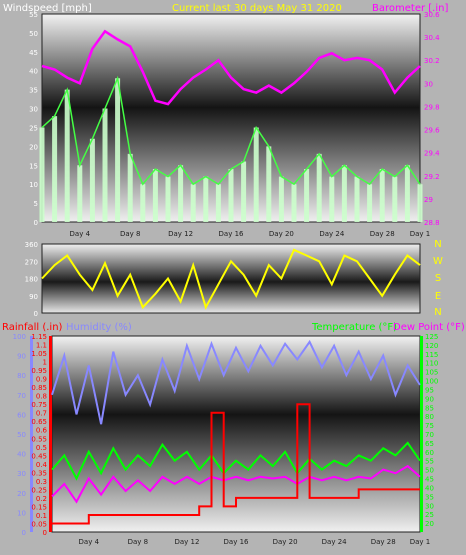 The height and width of the screenshot is (555, 466). I want to click on wind-title: Windspeed [mph], so click(47, 8).